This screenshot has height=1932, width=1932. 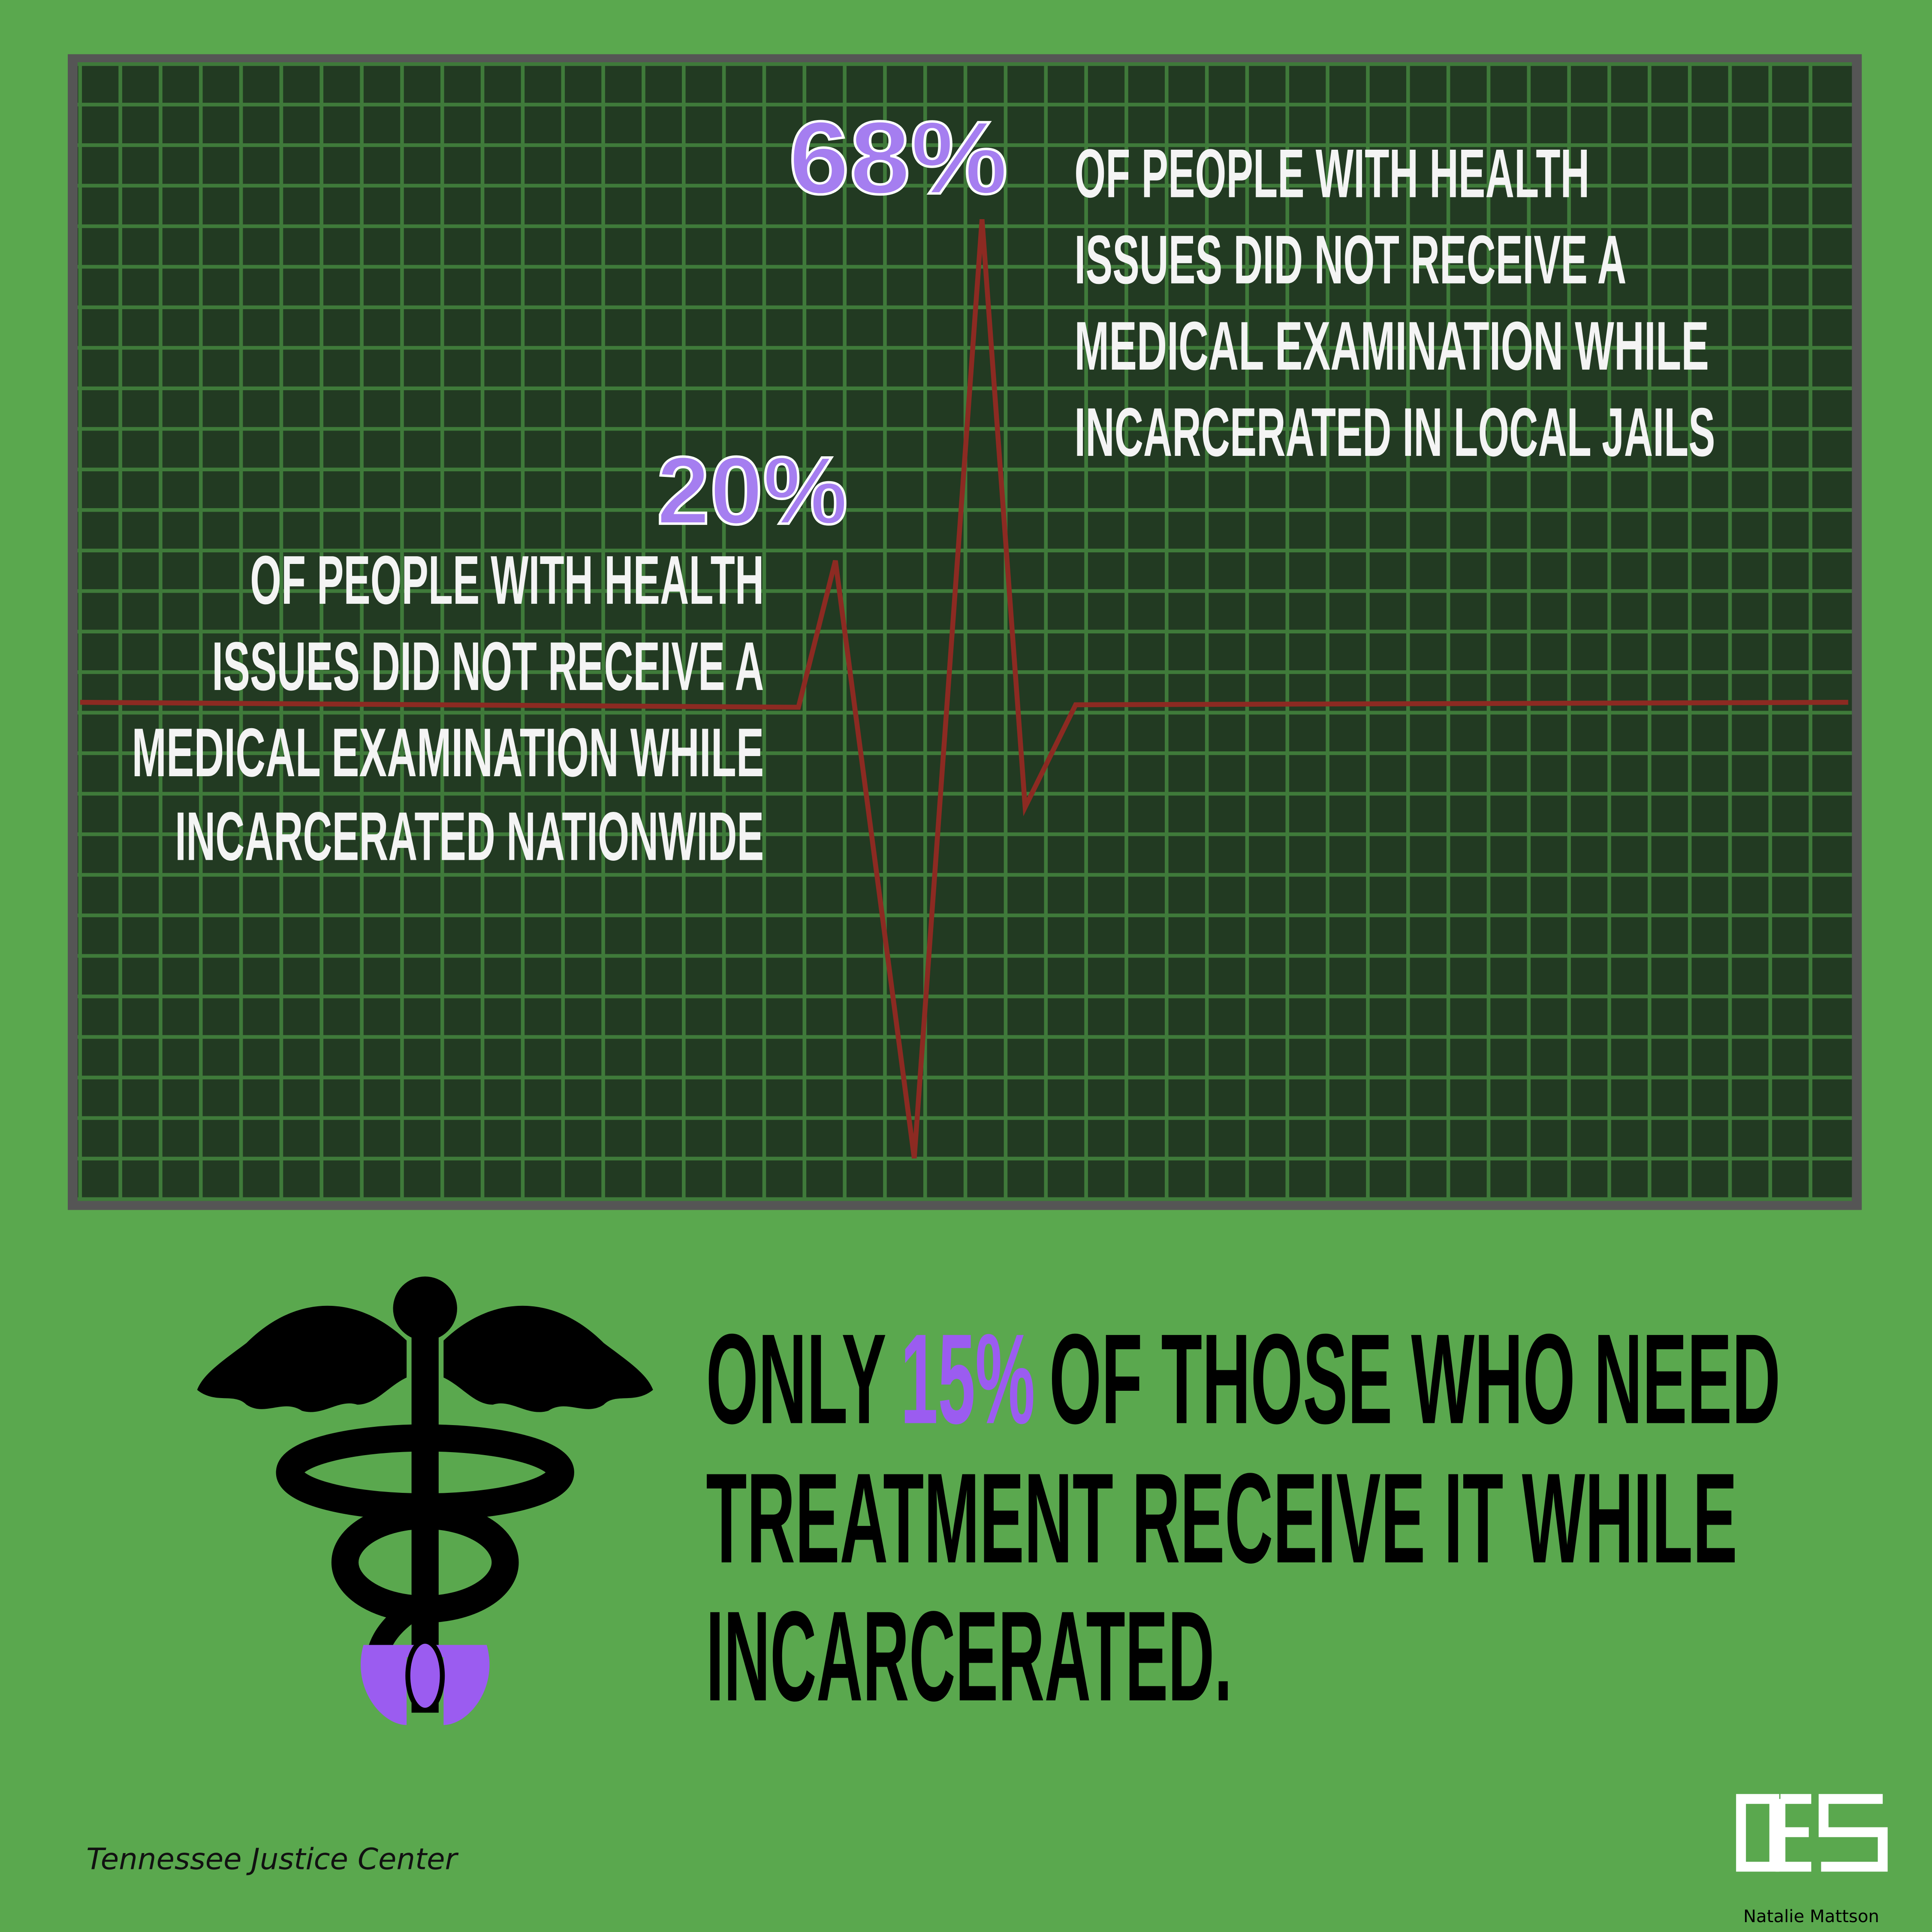 I want to click on source: Tennessee Justice Center, so click(x=272, y=1859).